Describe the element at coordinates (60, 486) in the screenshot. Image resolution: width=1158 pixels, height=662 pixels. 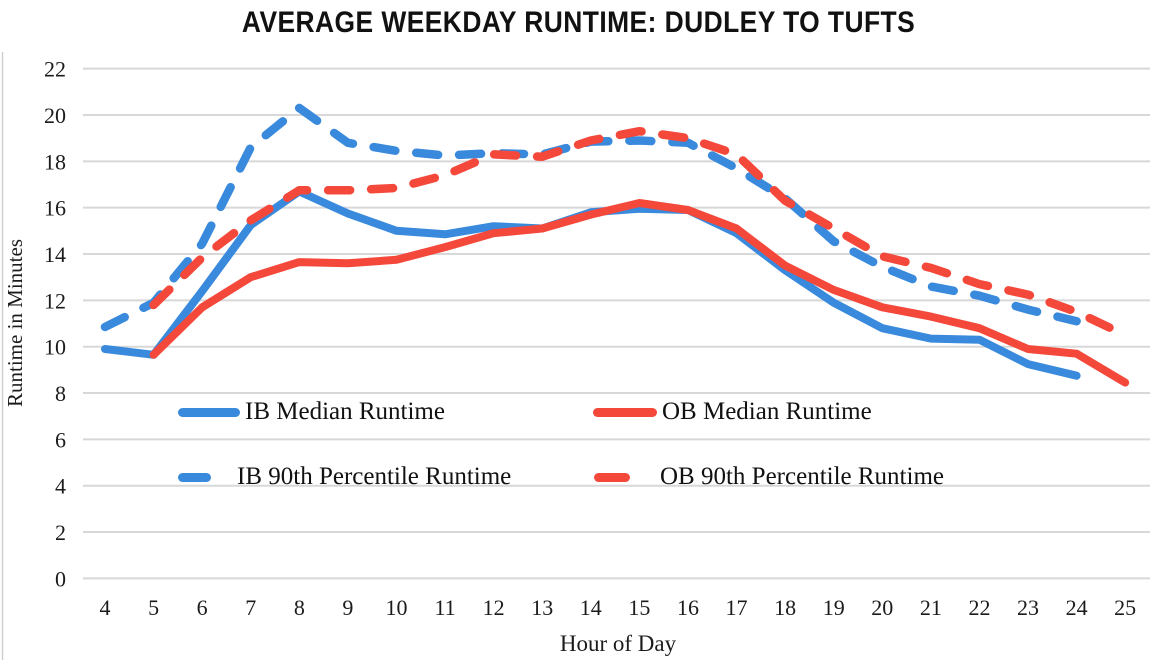
I see `y-tick-label: 4` at that location.